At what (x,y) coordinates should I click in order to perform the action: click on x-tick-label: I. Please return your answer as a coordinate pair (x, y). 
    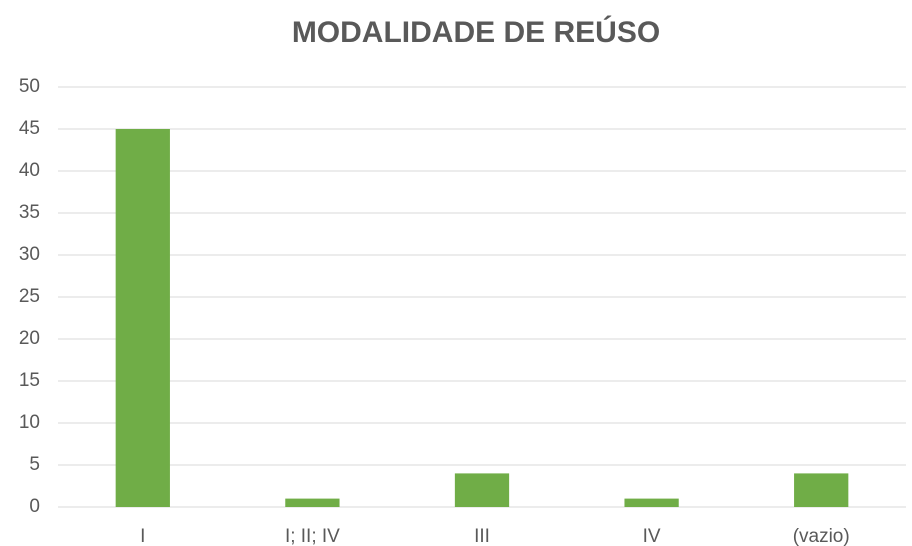
    Looking at the image, I should click on (142, 536).